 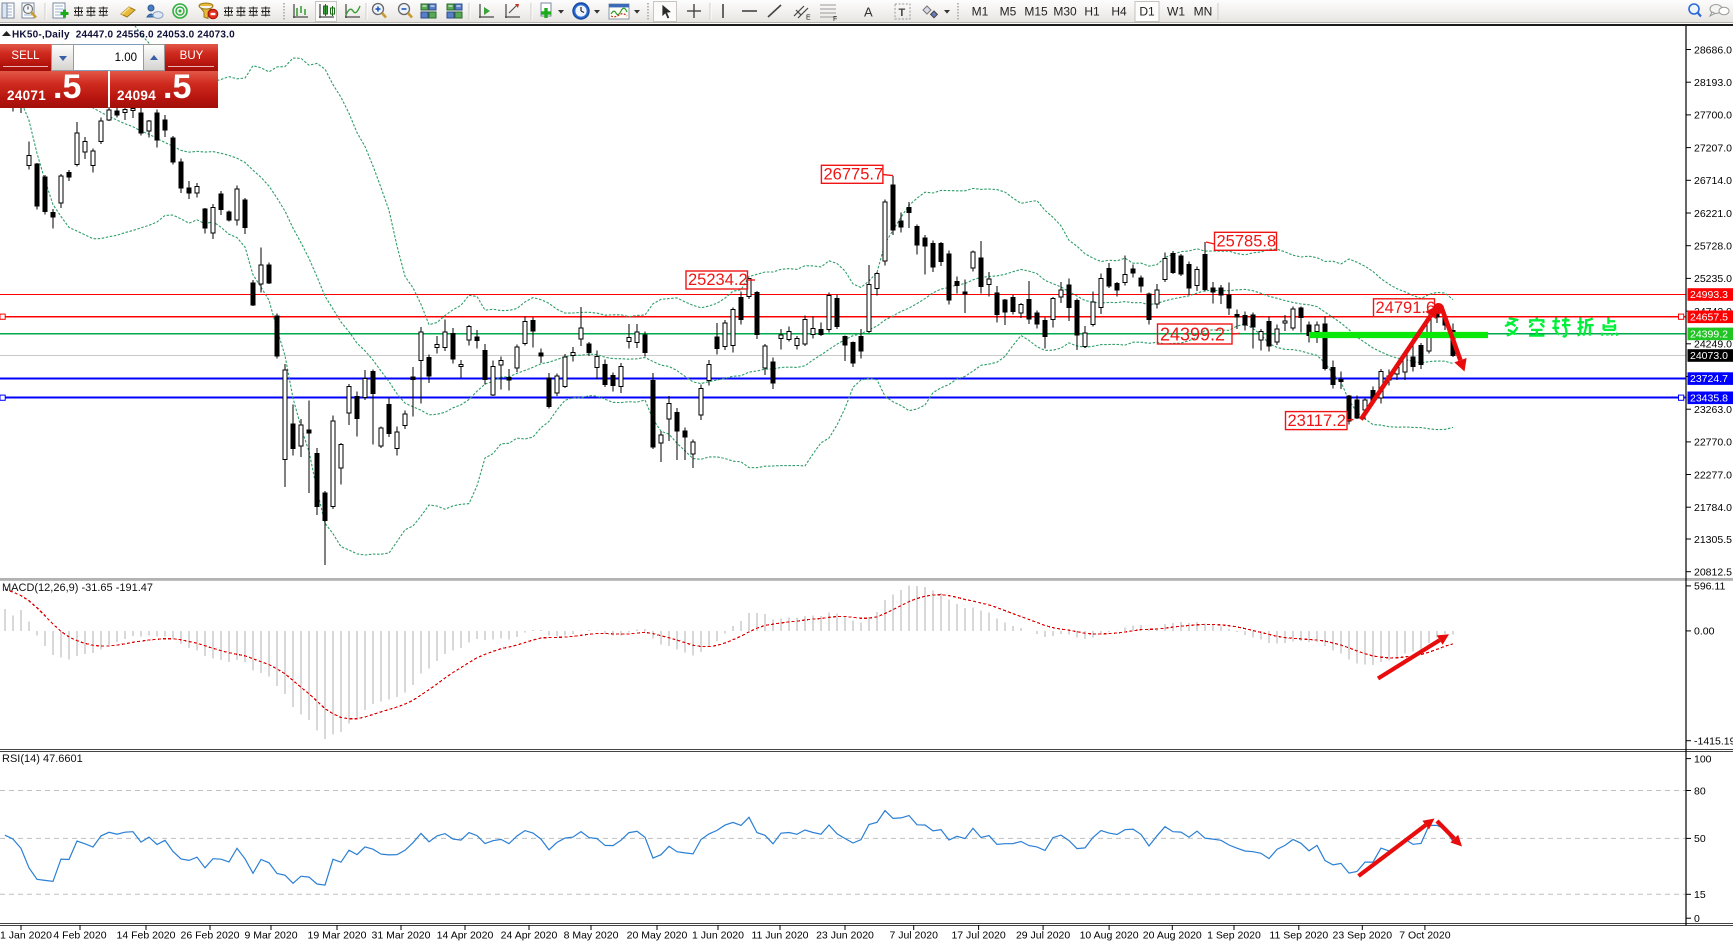 I want to click on svg-text: 0, so click(x=1697, y=919).